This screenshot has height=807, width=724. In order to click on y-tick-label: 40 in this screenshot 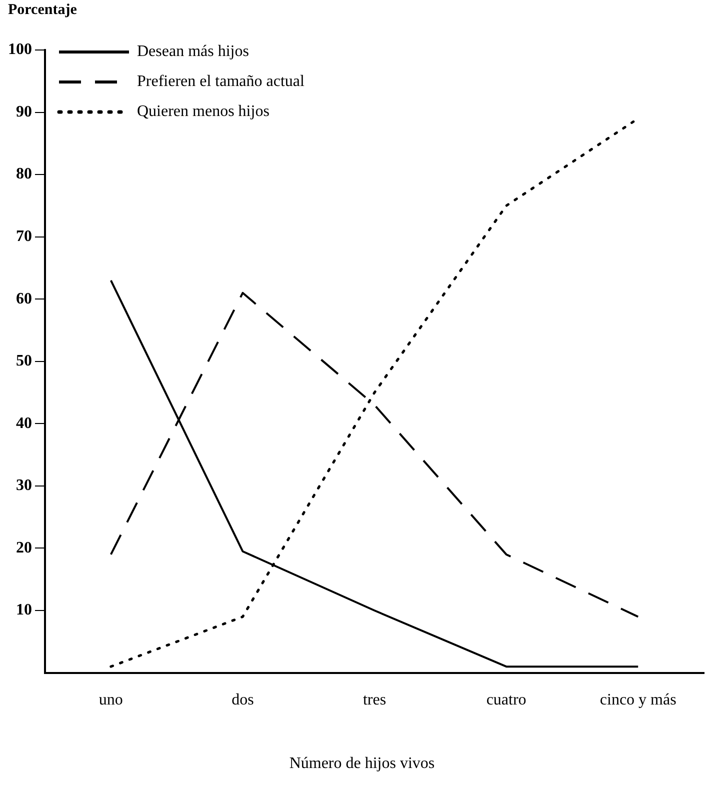, I will do `click(24, 423)`.